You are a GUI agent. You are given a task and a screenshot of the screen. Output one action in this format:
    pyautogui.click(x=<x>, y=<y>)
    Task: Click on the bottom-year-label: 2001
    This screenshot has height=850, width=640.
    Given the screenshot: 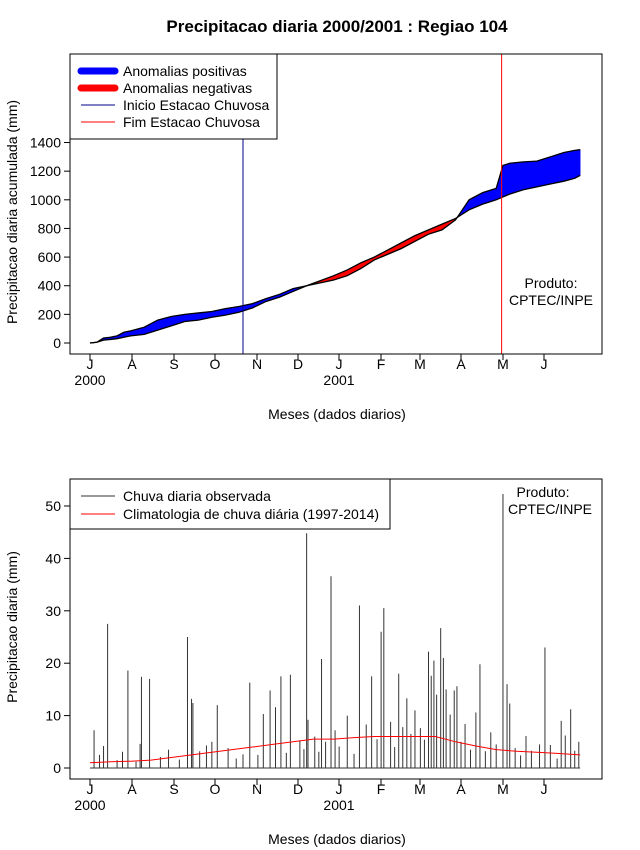 What is the action you would take?
    pyautogui.click(x=338, y=805)
    